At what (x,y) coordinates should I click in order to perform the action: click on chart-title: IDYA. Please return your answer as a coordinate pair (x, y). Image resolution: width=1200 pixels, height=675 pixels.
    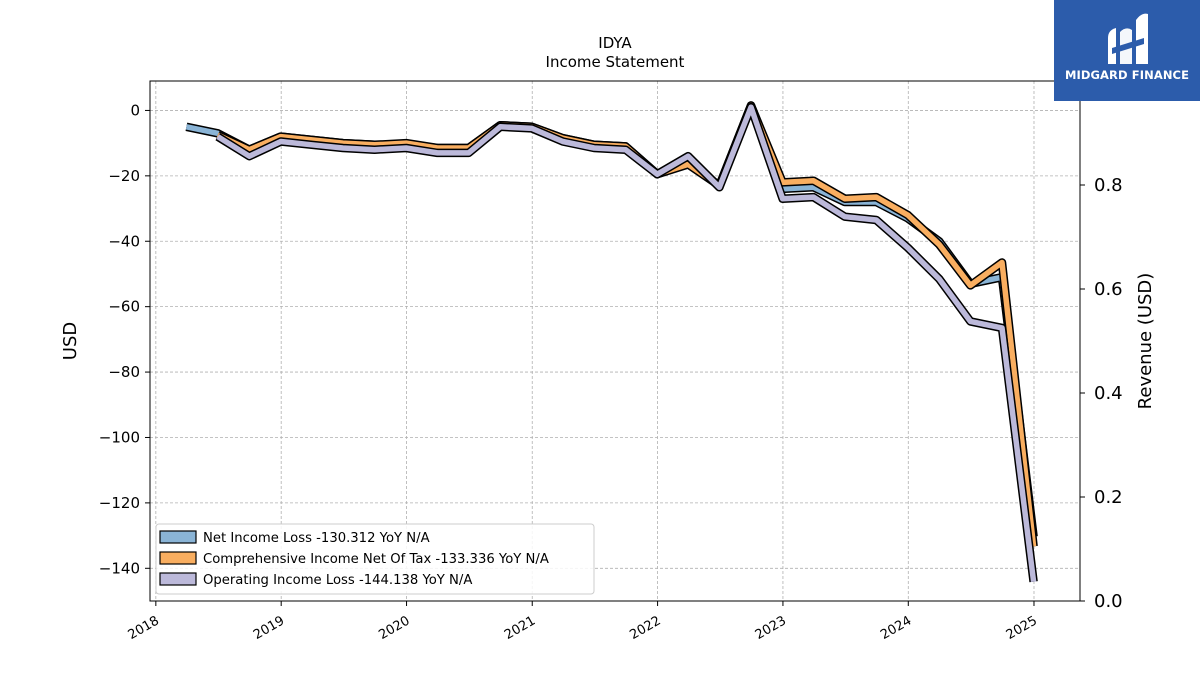
    Looking at the image, I should click on (615, 43).